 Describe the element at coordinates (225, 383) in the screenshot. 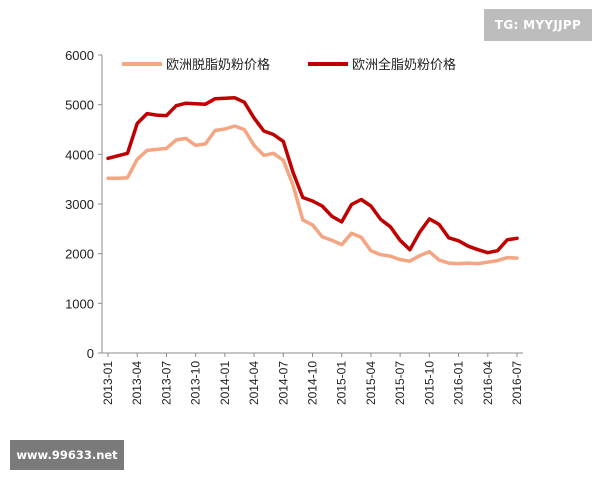

I see `x-tick-label: 2014-01` at that location.